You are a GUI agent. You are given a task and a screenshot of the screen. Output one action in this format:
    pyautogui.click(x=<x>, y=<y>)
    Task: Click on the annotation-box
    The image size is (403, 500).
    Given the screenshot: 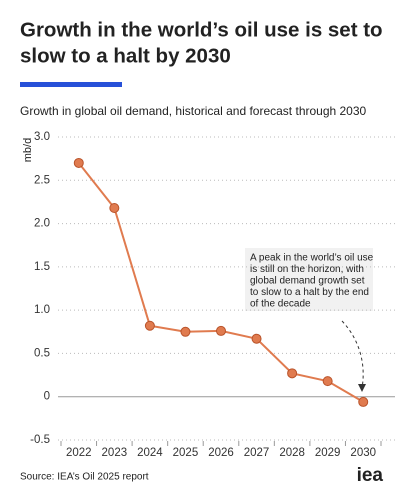 What is the action you would take?
    pyautogui.click(x=309, y=279)
    